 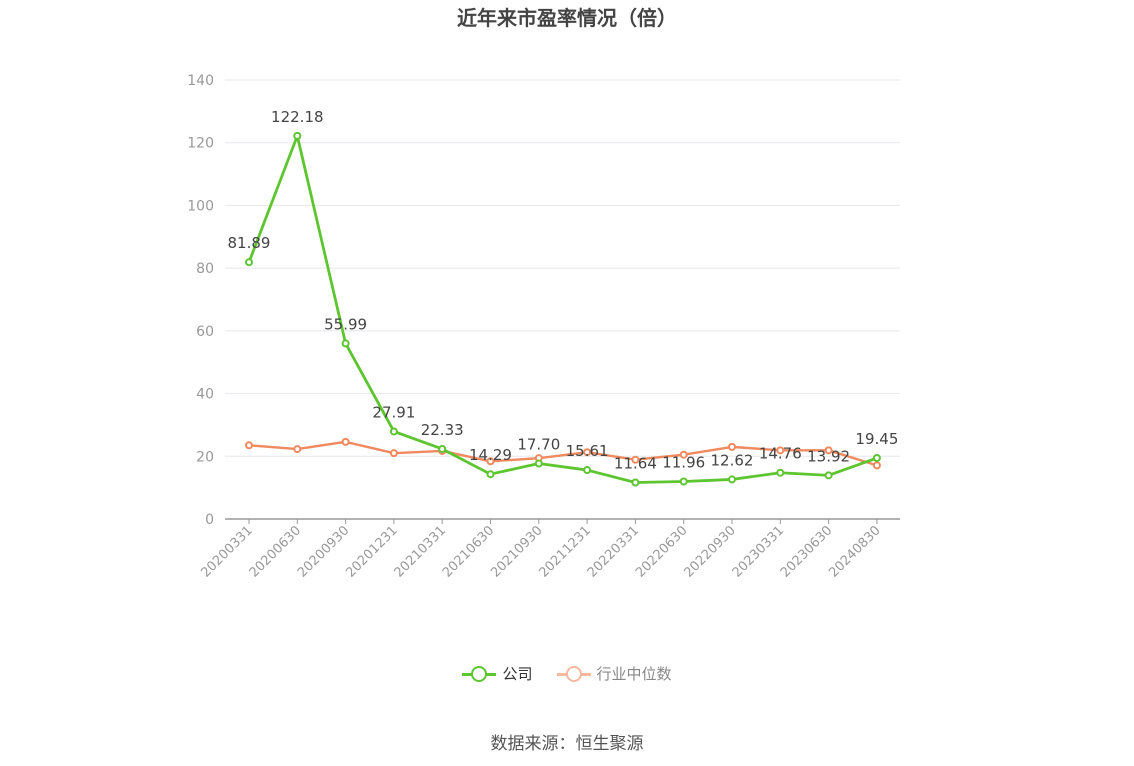 I want to click on x-tick-label: 20200630, so click(x=275, y=551).